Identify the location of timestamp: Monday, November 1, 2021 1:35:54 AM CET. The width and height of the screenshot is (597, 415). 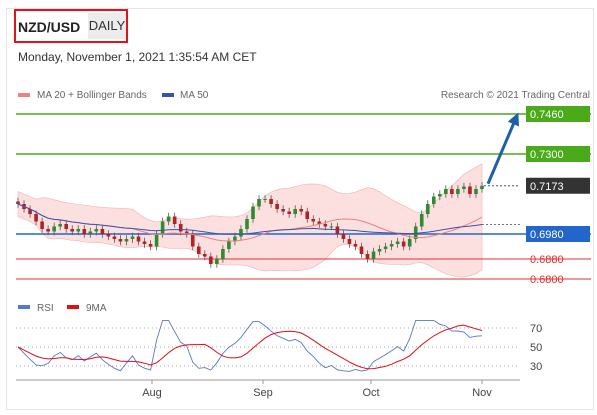
(137, 57).